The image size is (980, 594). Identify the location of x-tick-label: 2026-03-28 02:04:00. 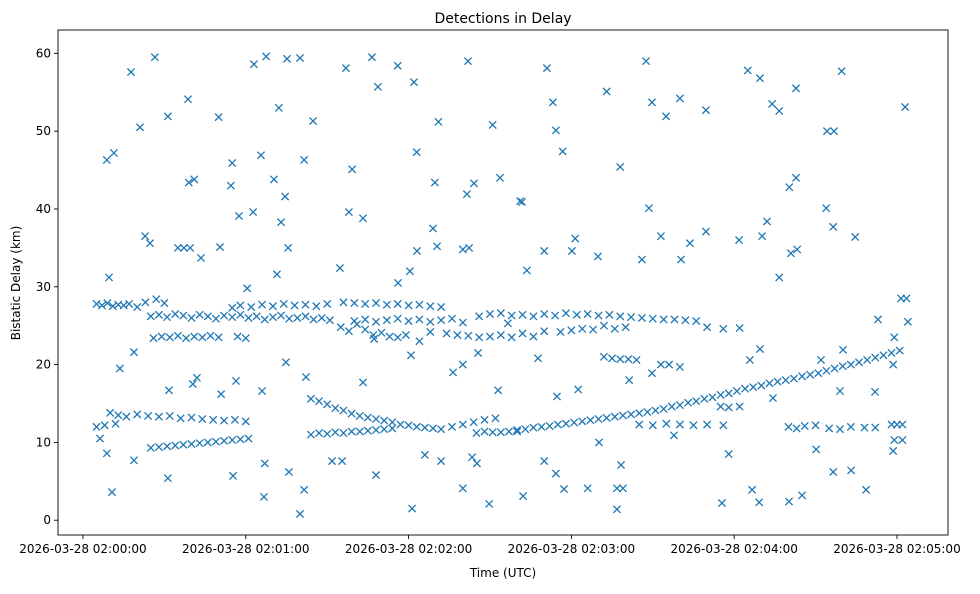
(733, 549).